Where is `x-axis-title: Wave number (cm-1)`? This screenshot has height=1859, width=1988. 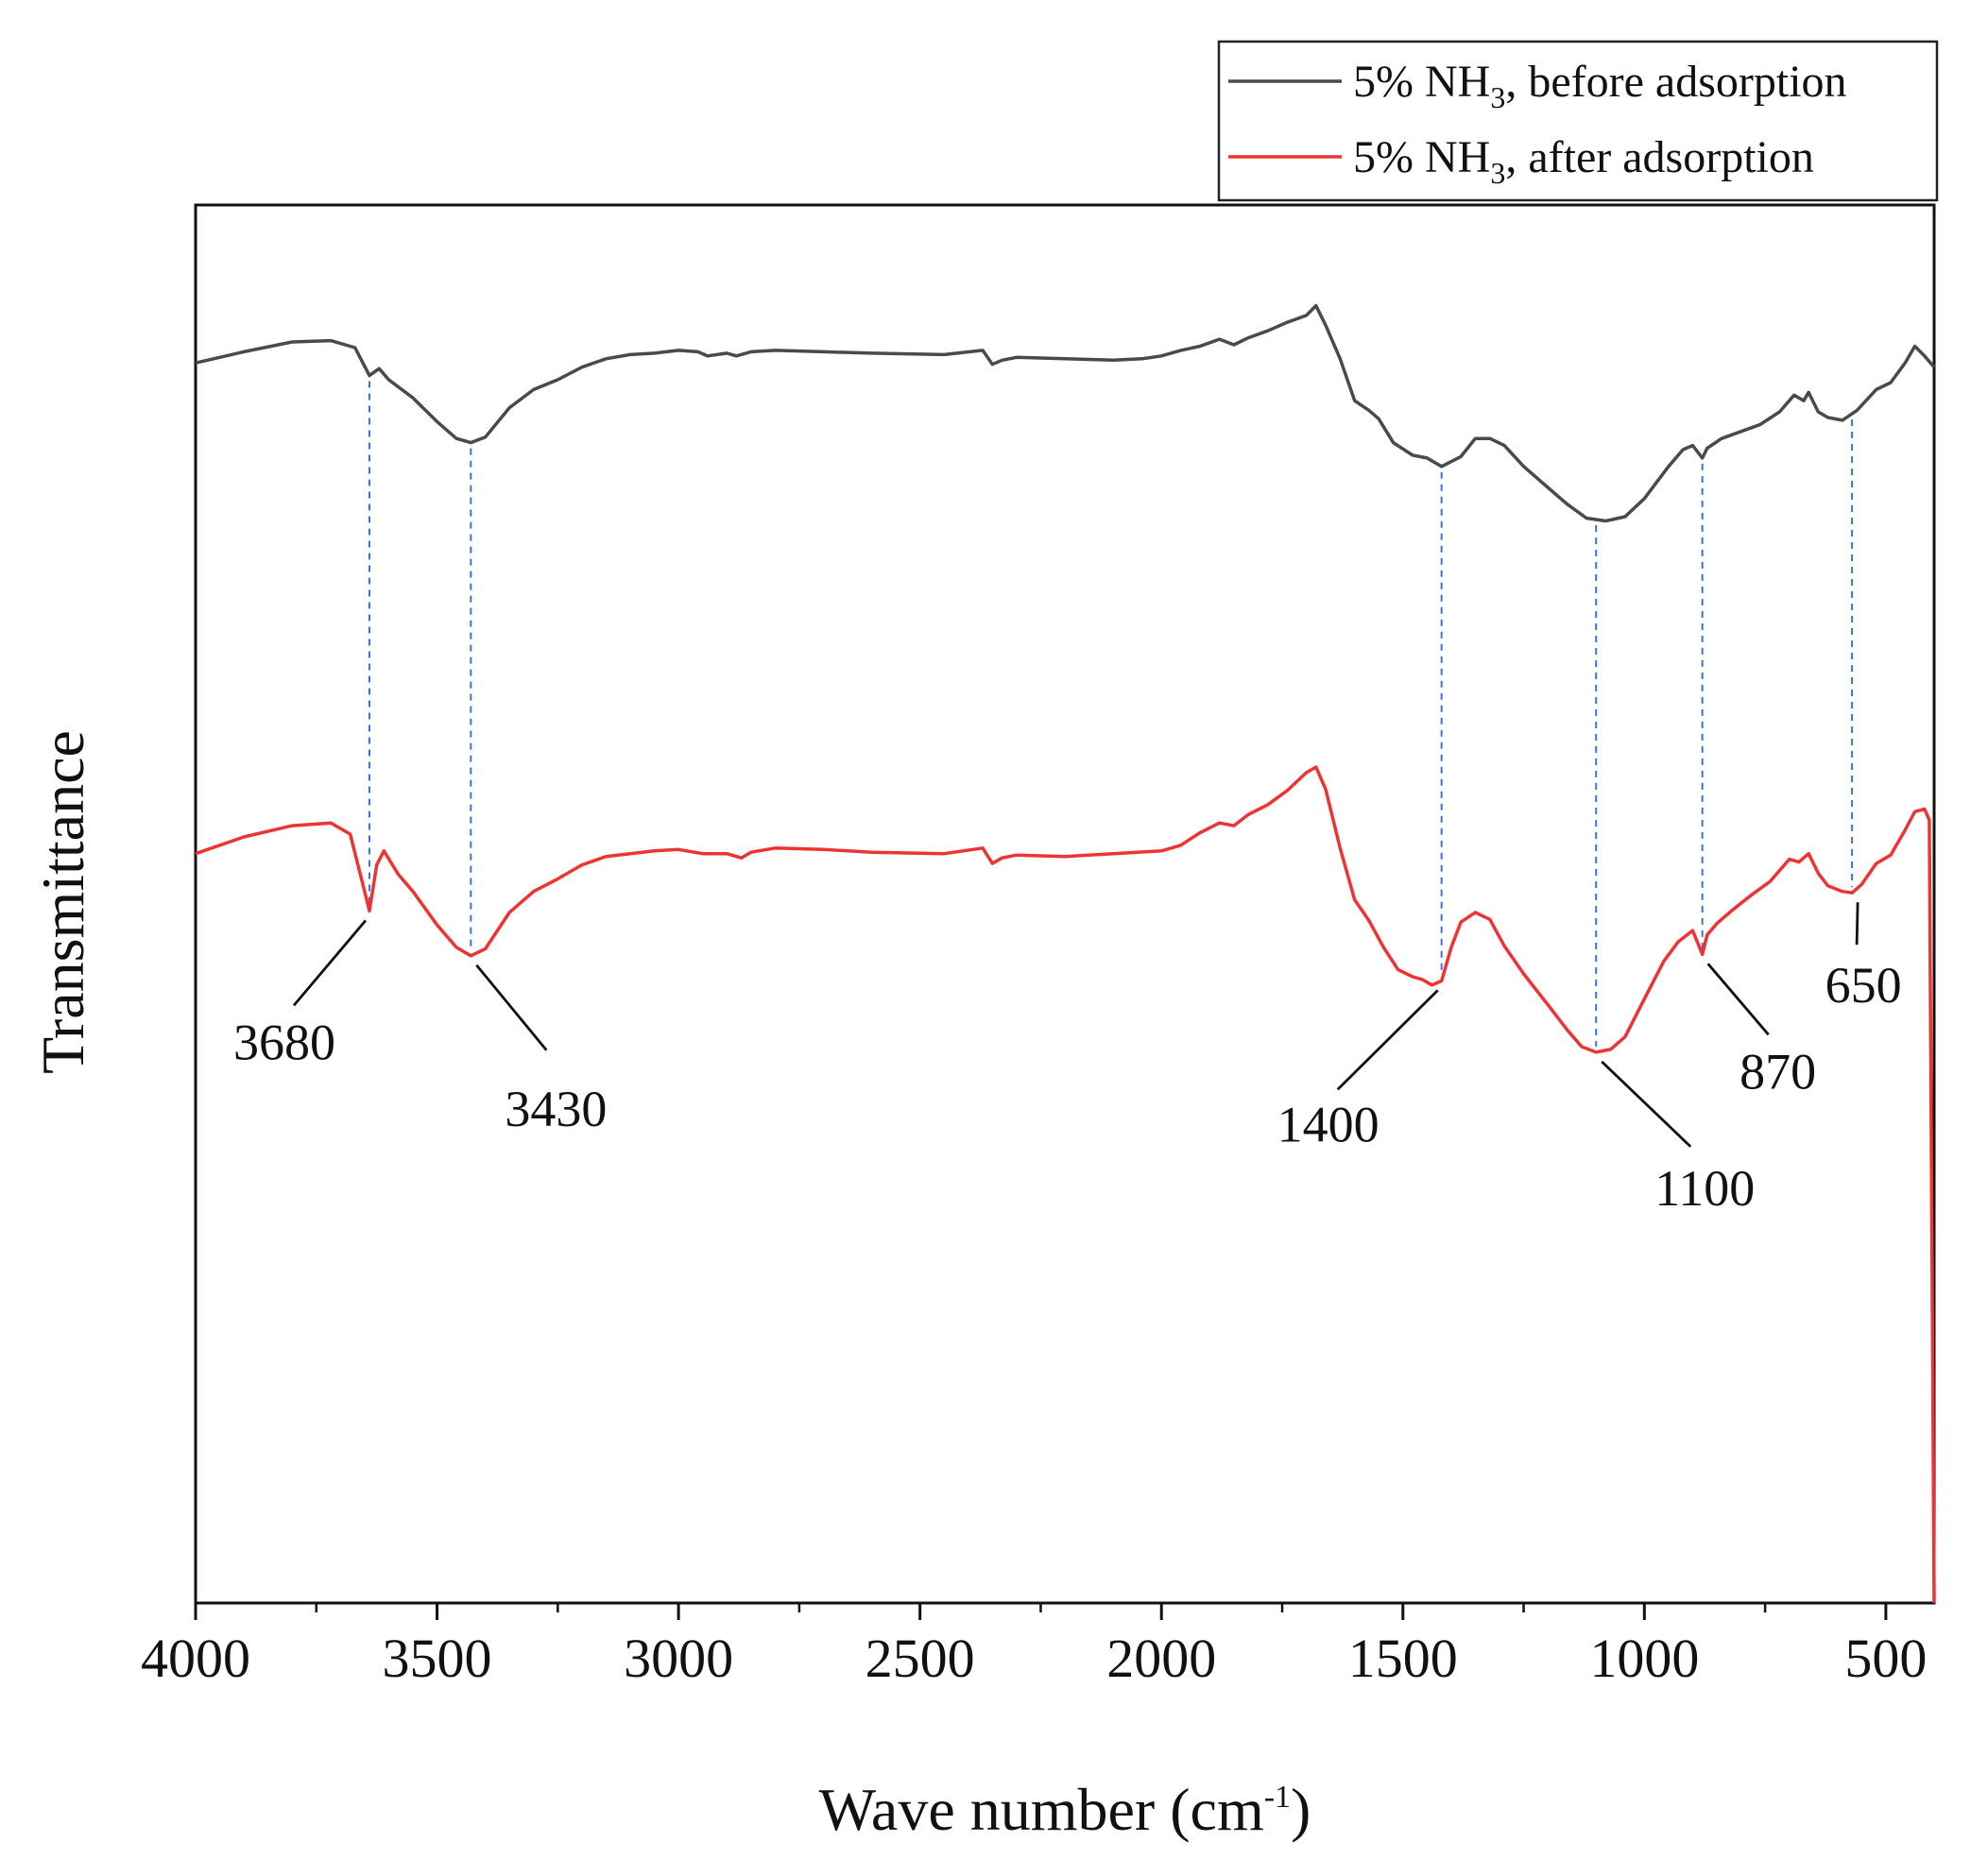 x-axis-title: Wave number (cm-1) is located at coordinates (1065, 1809).